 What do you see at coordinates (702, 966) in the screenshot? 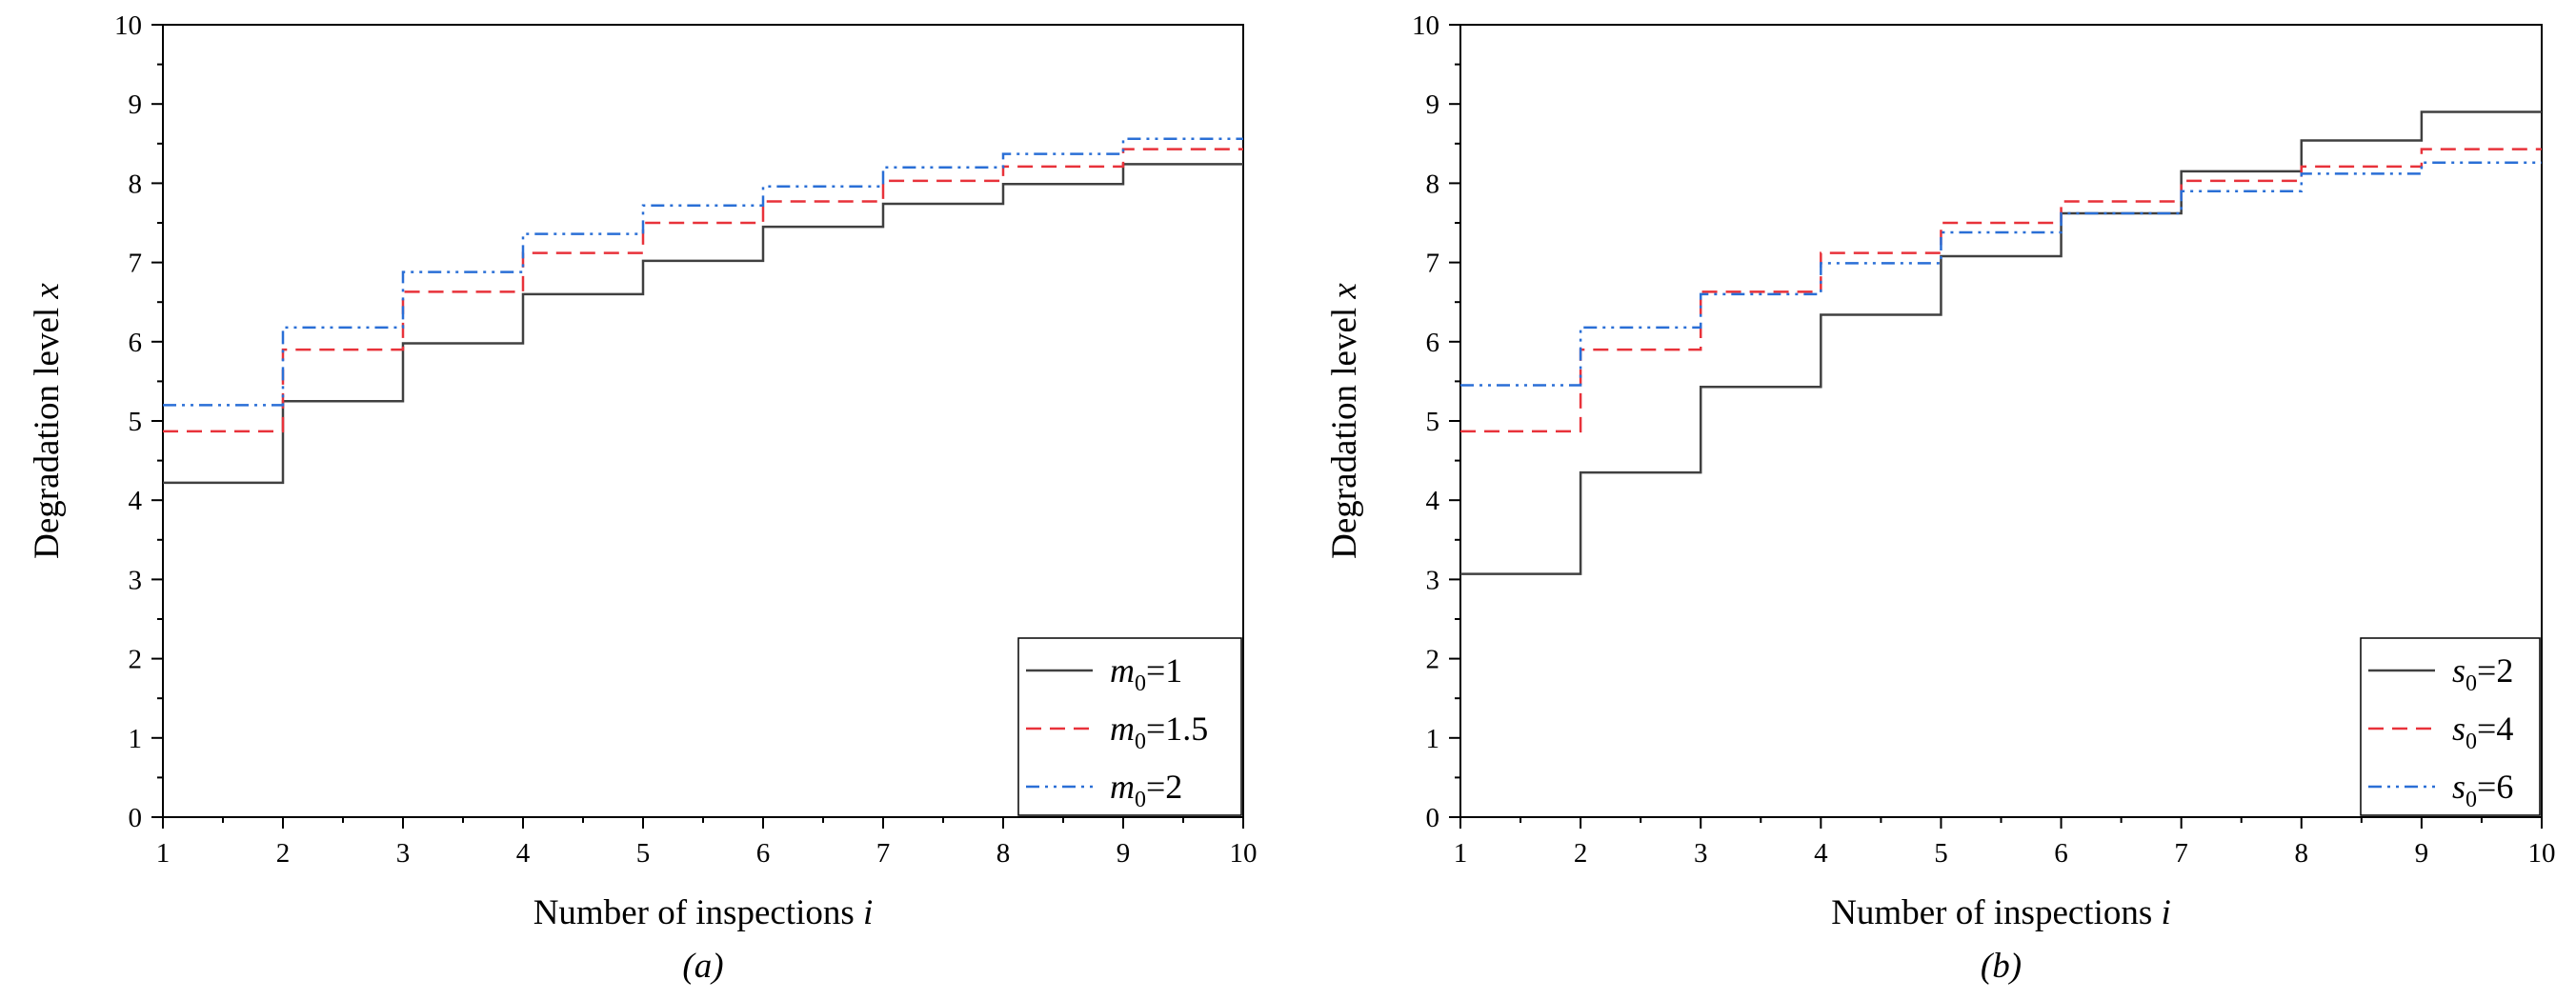
I see `panel-label: (a)` at bounding box center [702, 966].